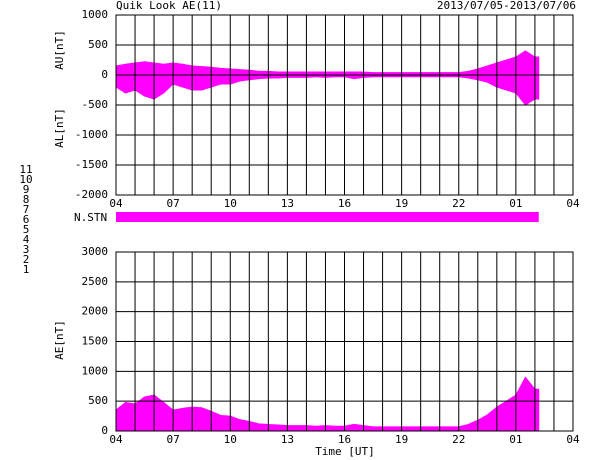 Image resolution: width=590 pixels, height=460 pixels. What do you see at coordinates (95, 341) in the screenshot?
I see `y-tick-label: 1500` at bounding box center [95, 341].